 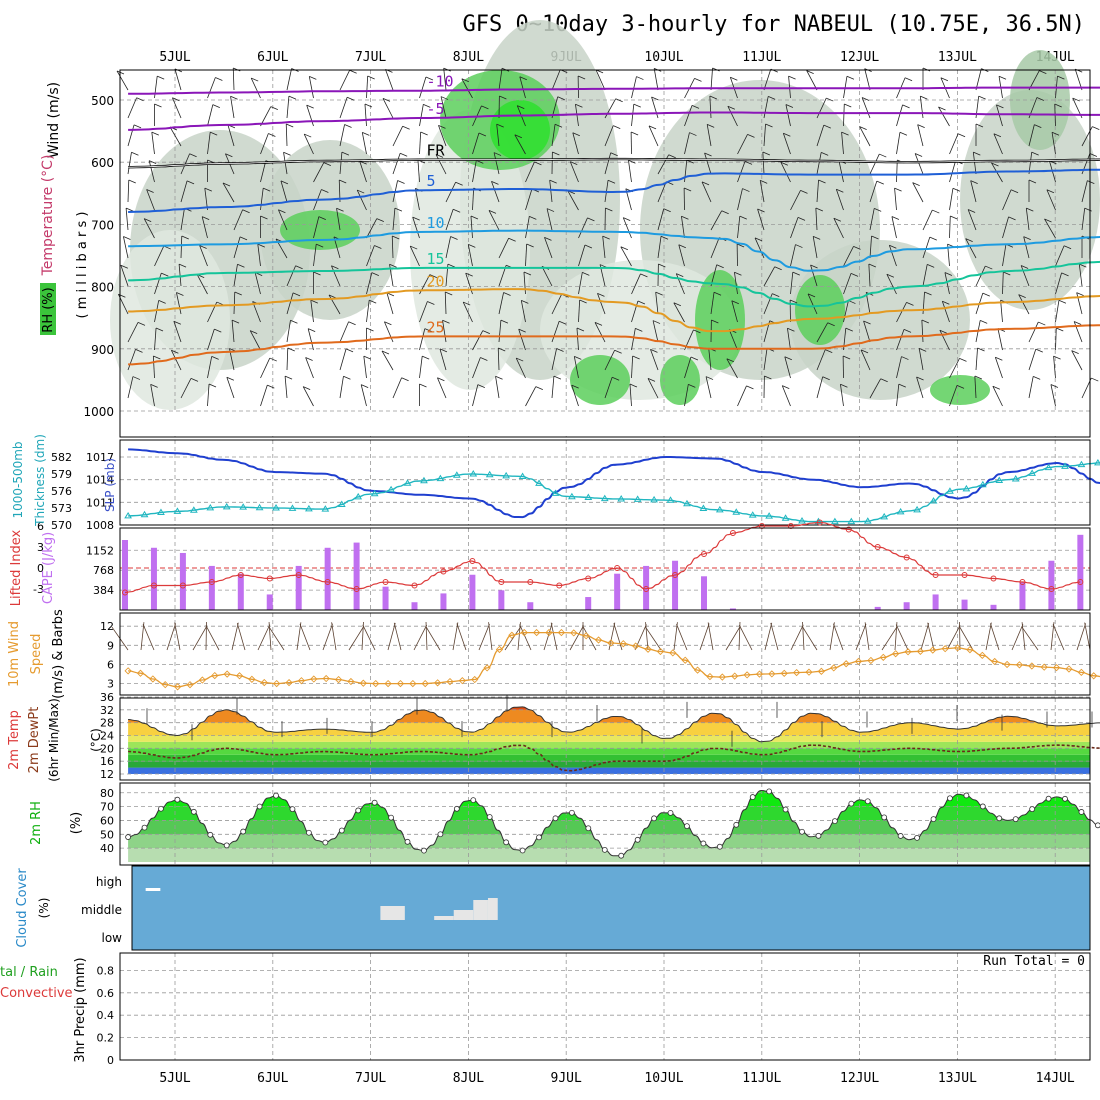 What do you see at coordinates (435, 259) in the screenshot?
I see `temperature-contour-label: 15` at bounding box center [435, 259].